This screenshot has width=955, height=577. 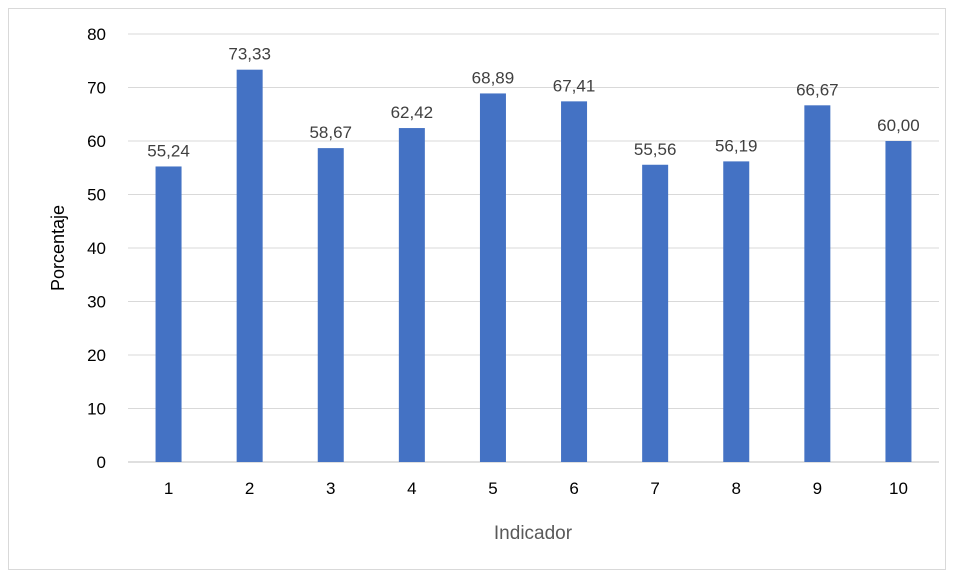 I want to click on y-tick-label: 30, so click(x=96, y=302).